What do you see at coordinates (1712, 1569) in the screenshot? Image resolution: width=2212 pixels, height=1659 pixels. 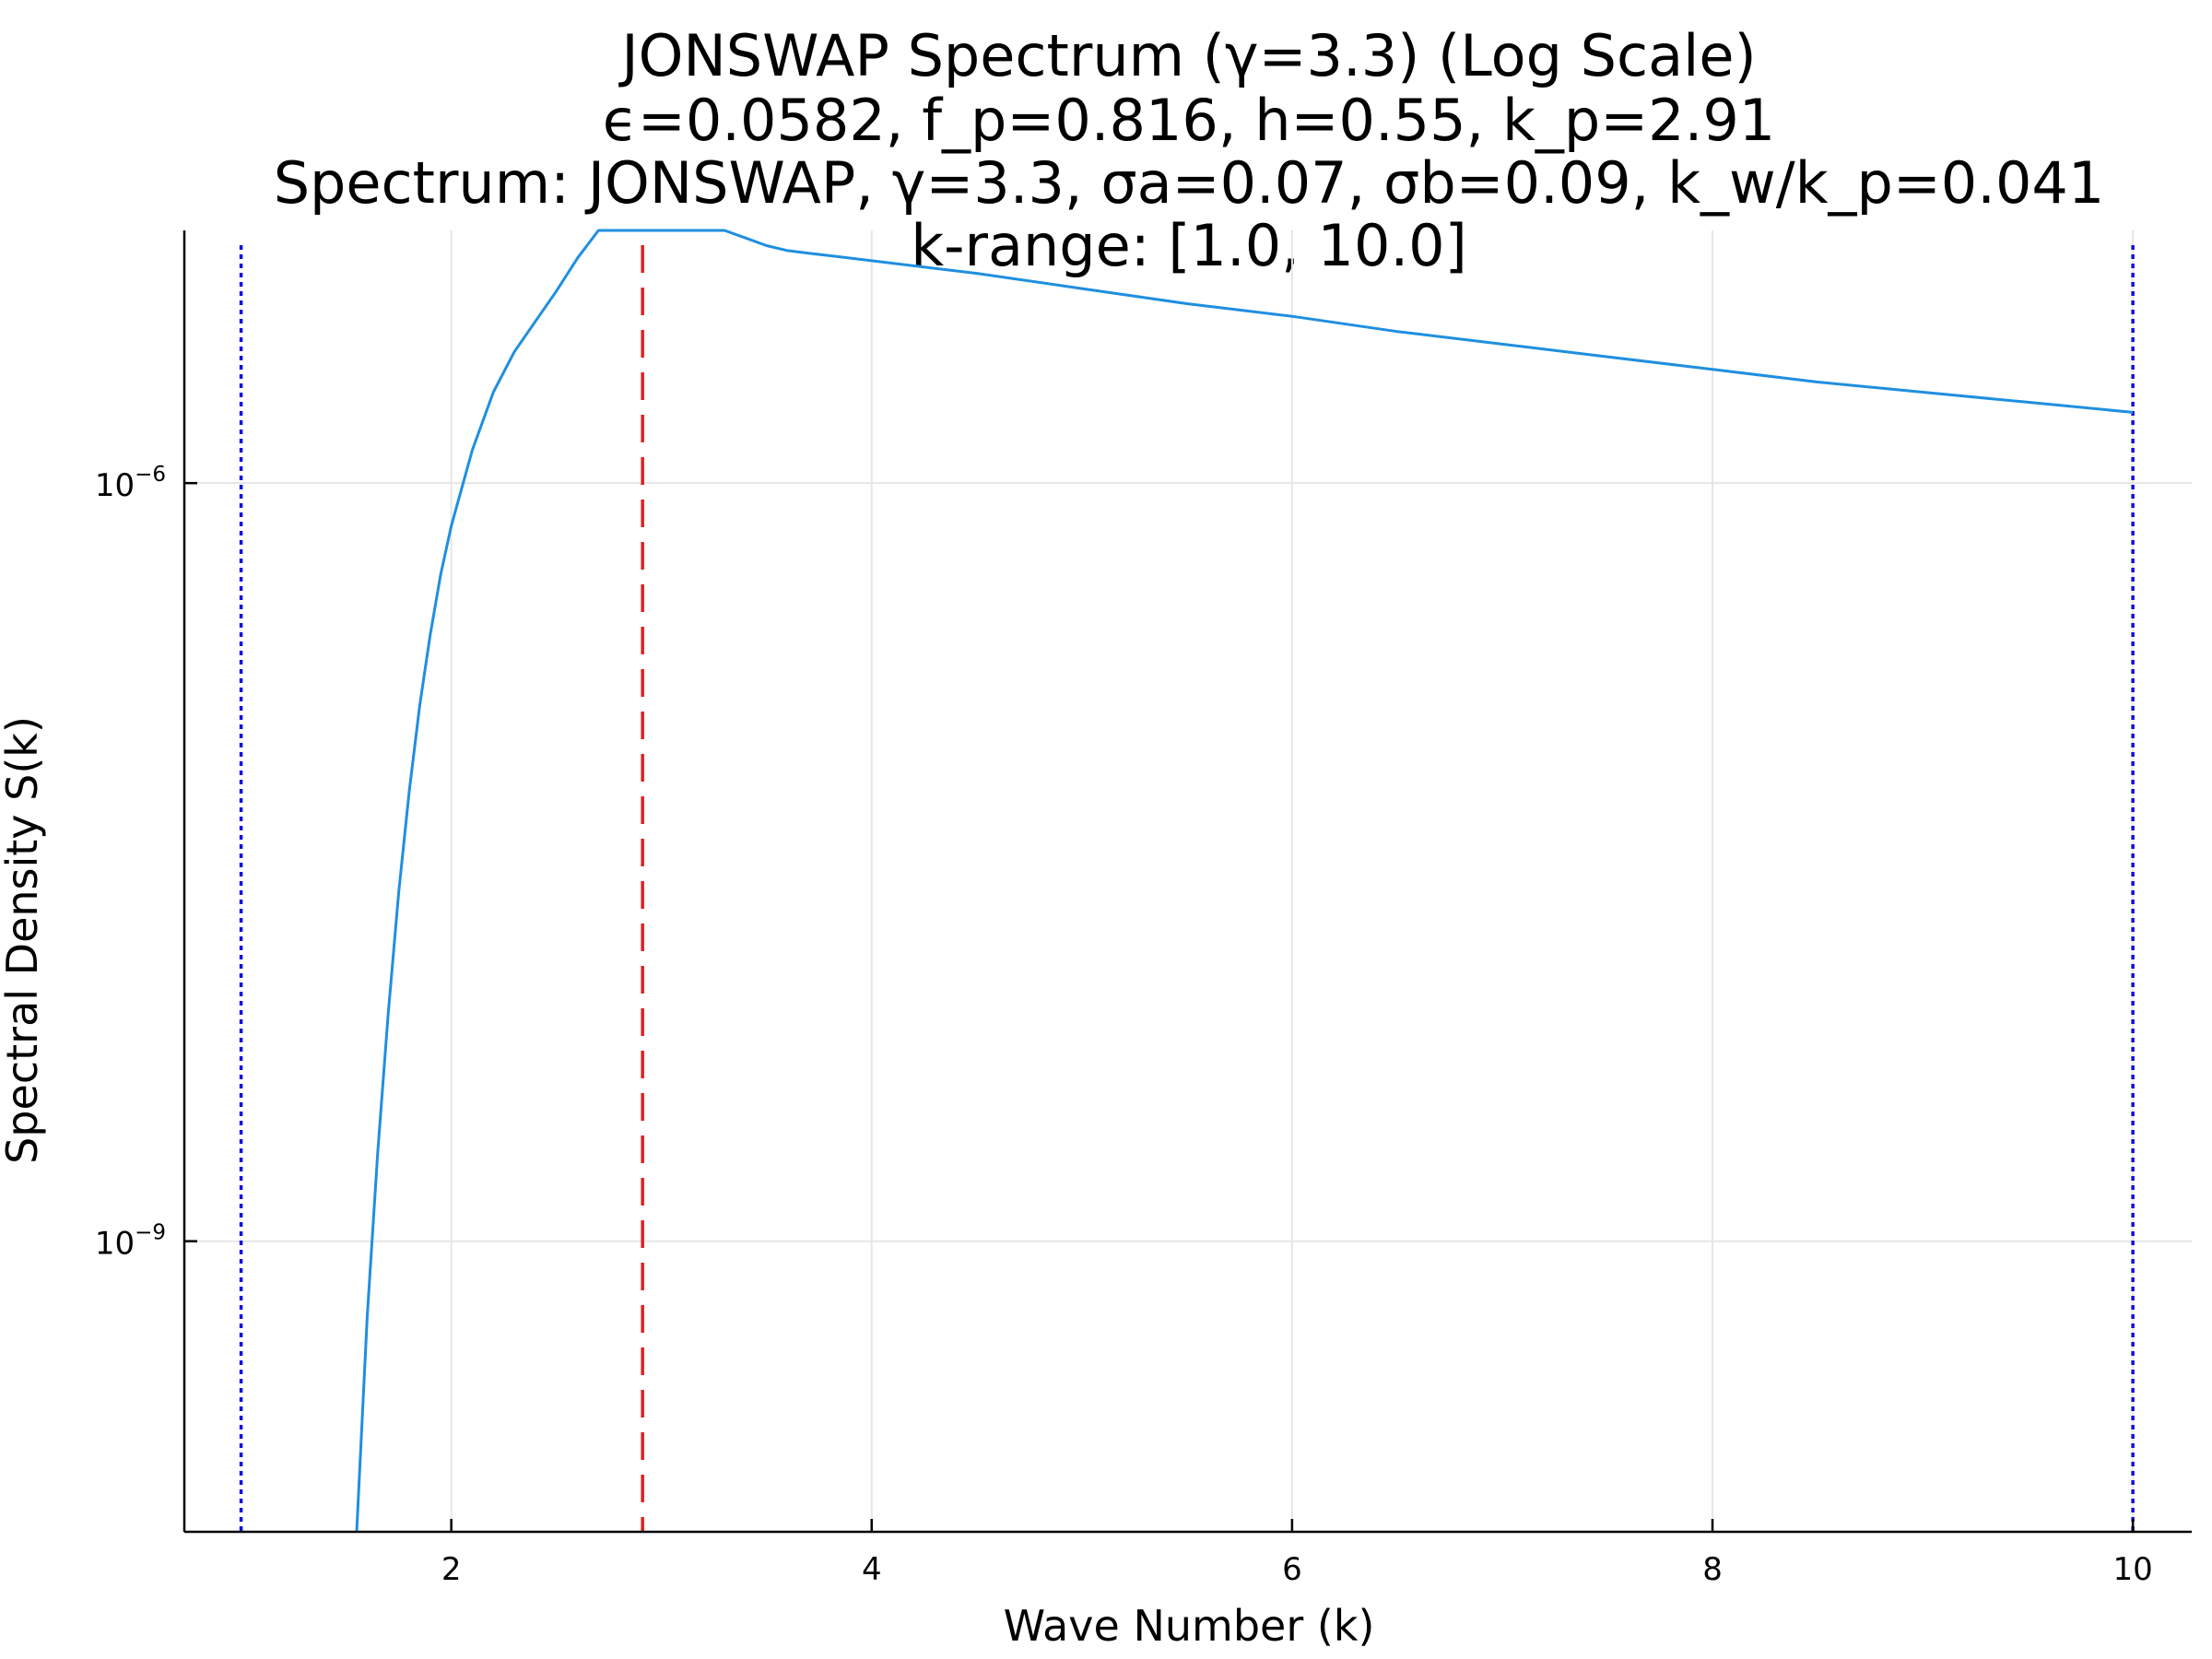 I see `x-tick-label: 8` at bounding box center [1712, 1569].